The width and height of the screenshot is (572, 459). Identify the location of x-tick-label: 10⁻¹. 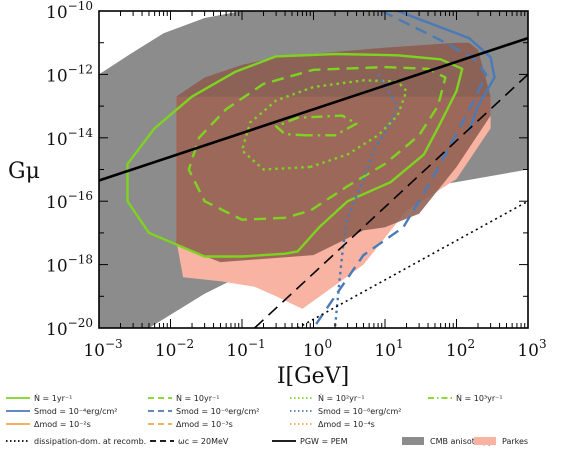
(245, 349).